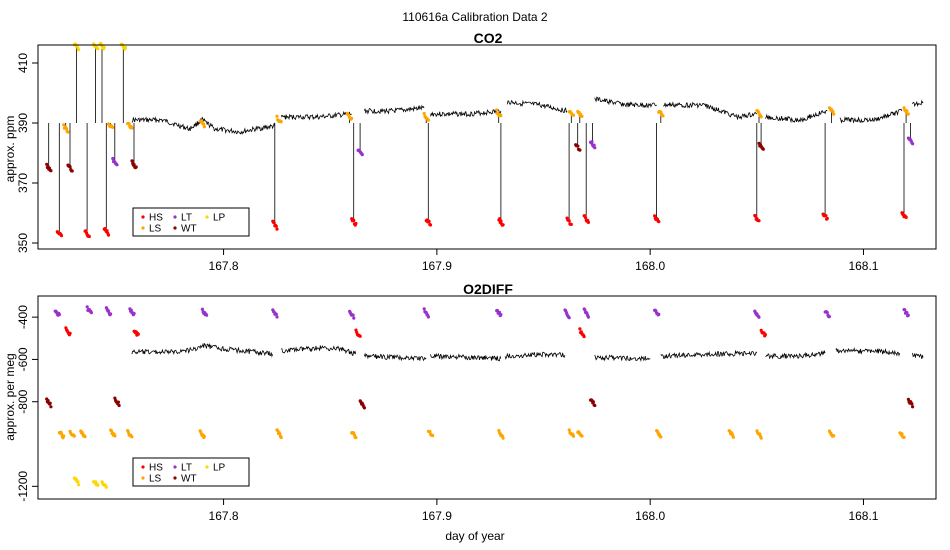  What do you see at coordinates (10, 149) in the screenshot?
I see `co2-y-label: approx. ppm` at bounding box center [10, 149].